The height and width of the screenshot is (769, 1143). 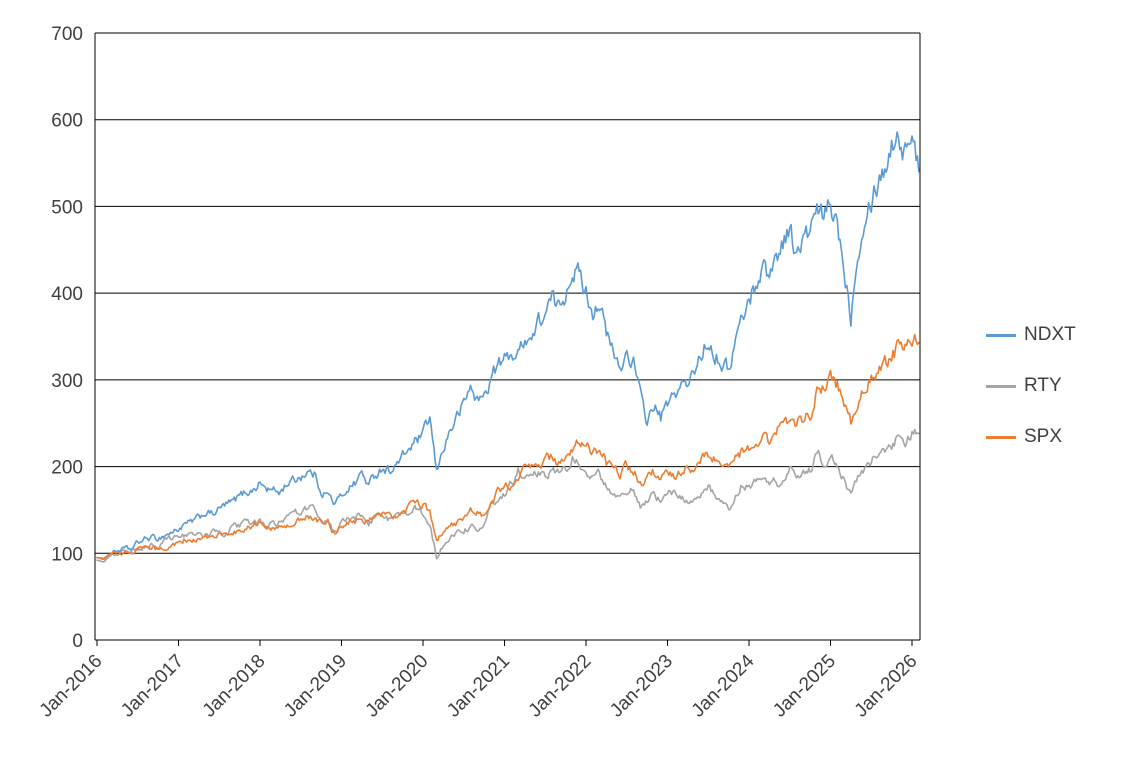 I want to click on x-tick-label: Jan-2016, so click(x=71, y=686).